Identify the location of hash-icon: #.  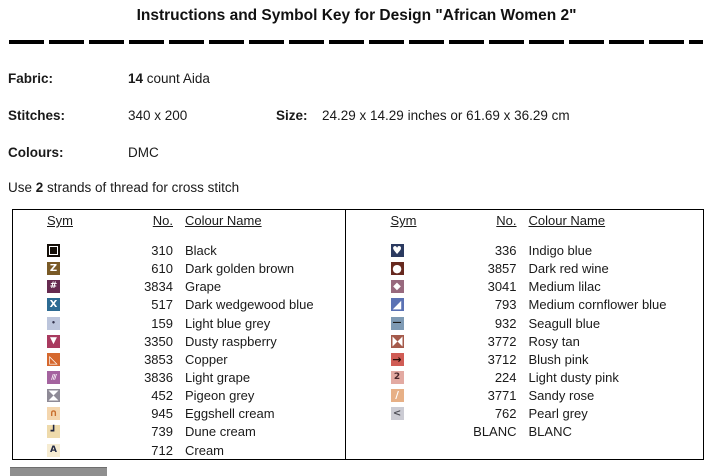
(53, 287).